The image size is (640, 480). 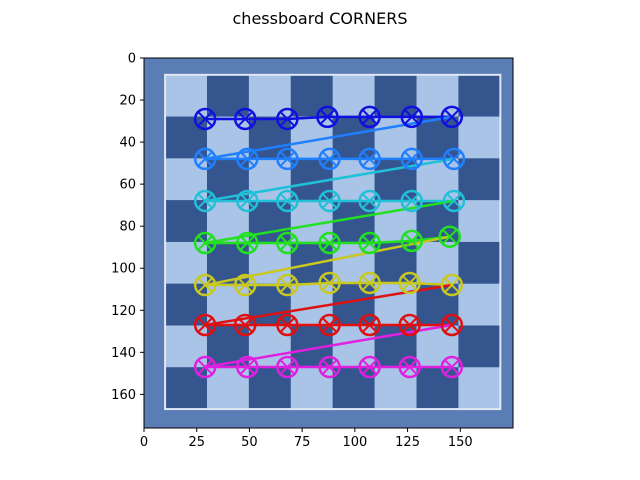 I want to click on y-tick-label: 140, so click(x=123, y=353).